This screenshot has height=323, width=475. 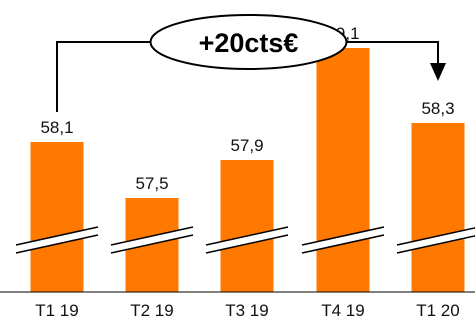 I want to click on value-label-2: 57,5, so click(x=151, y=183).